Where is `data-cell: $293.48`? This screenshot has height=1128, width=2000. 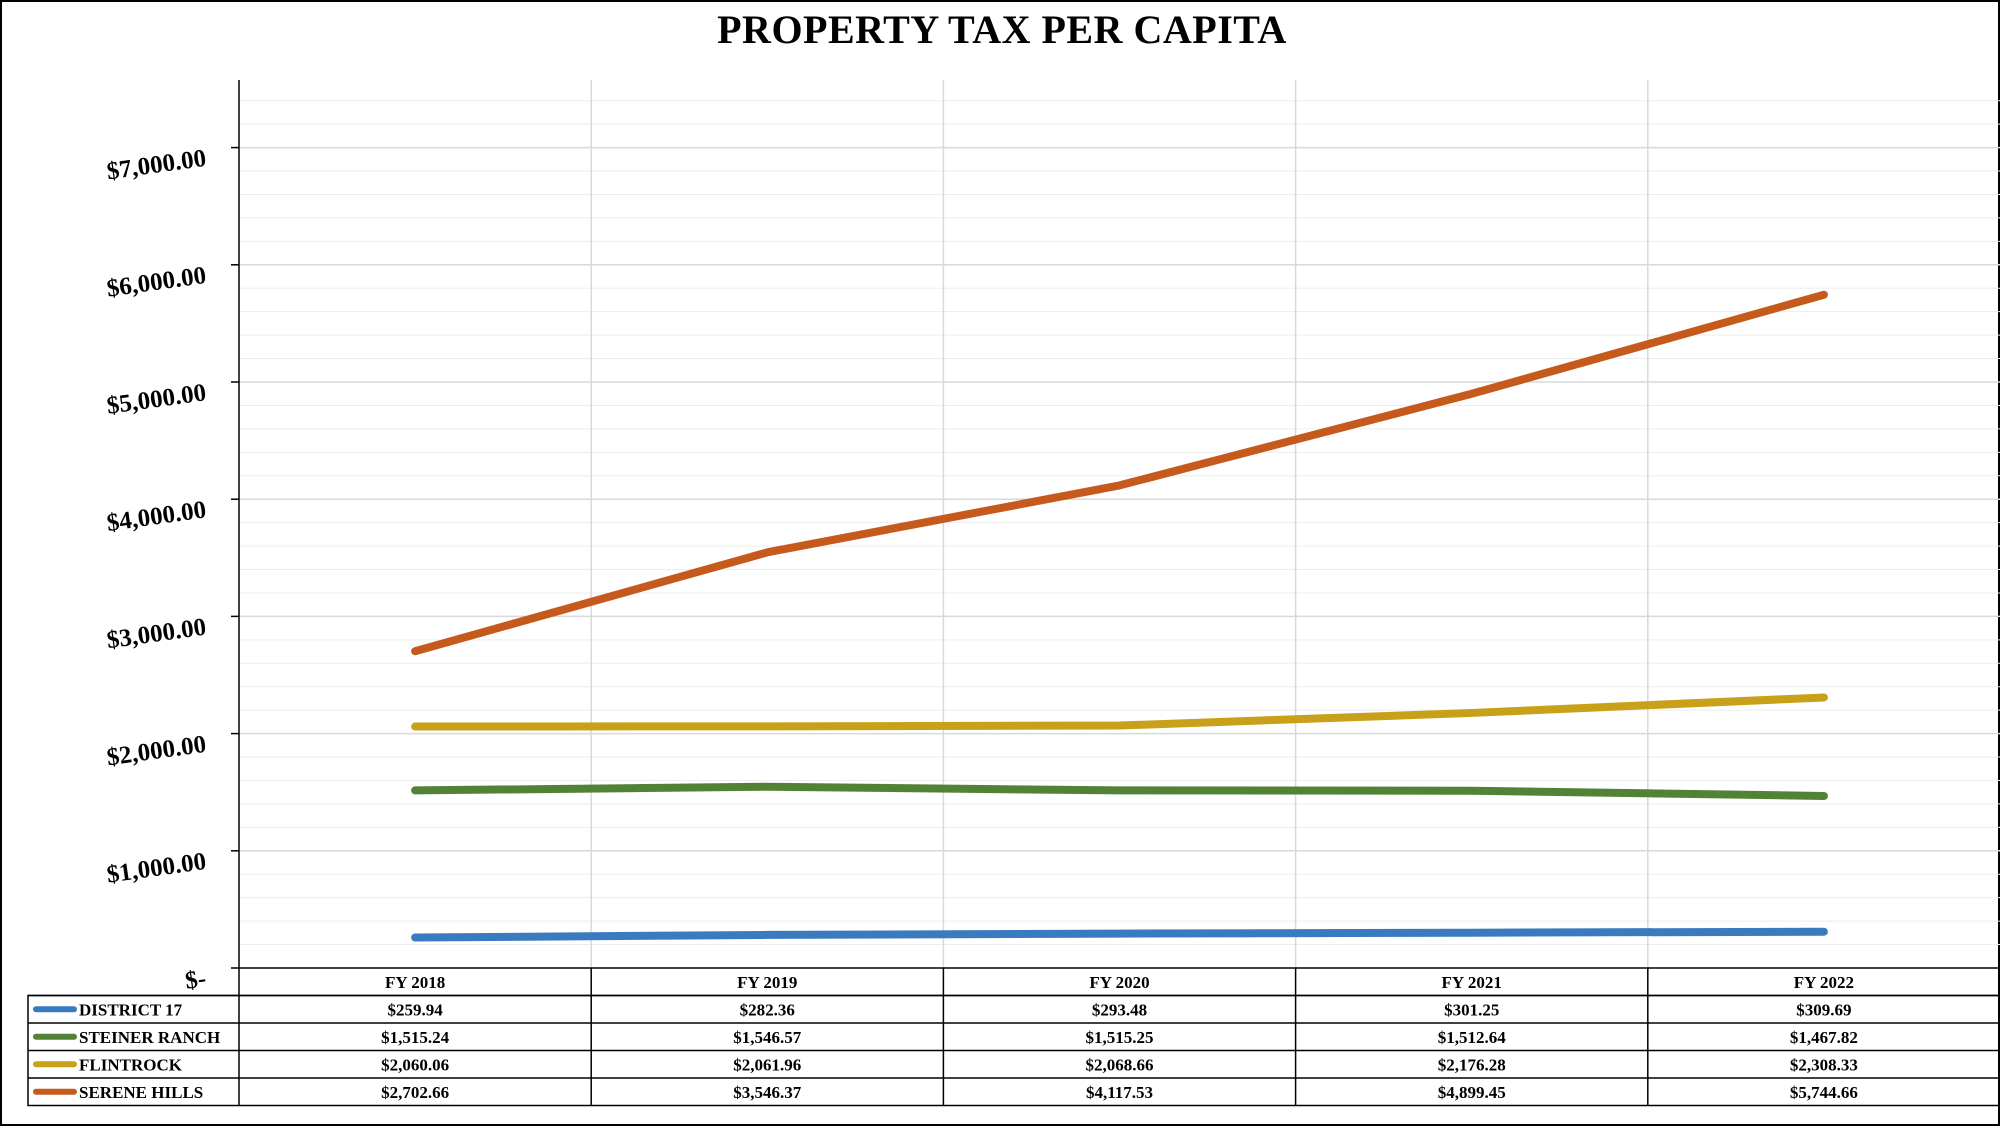
data-cell: $293.48 is located at coordinates (1119, 1010).